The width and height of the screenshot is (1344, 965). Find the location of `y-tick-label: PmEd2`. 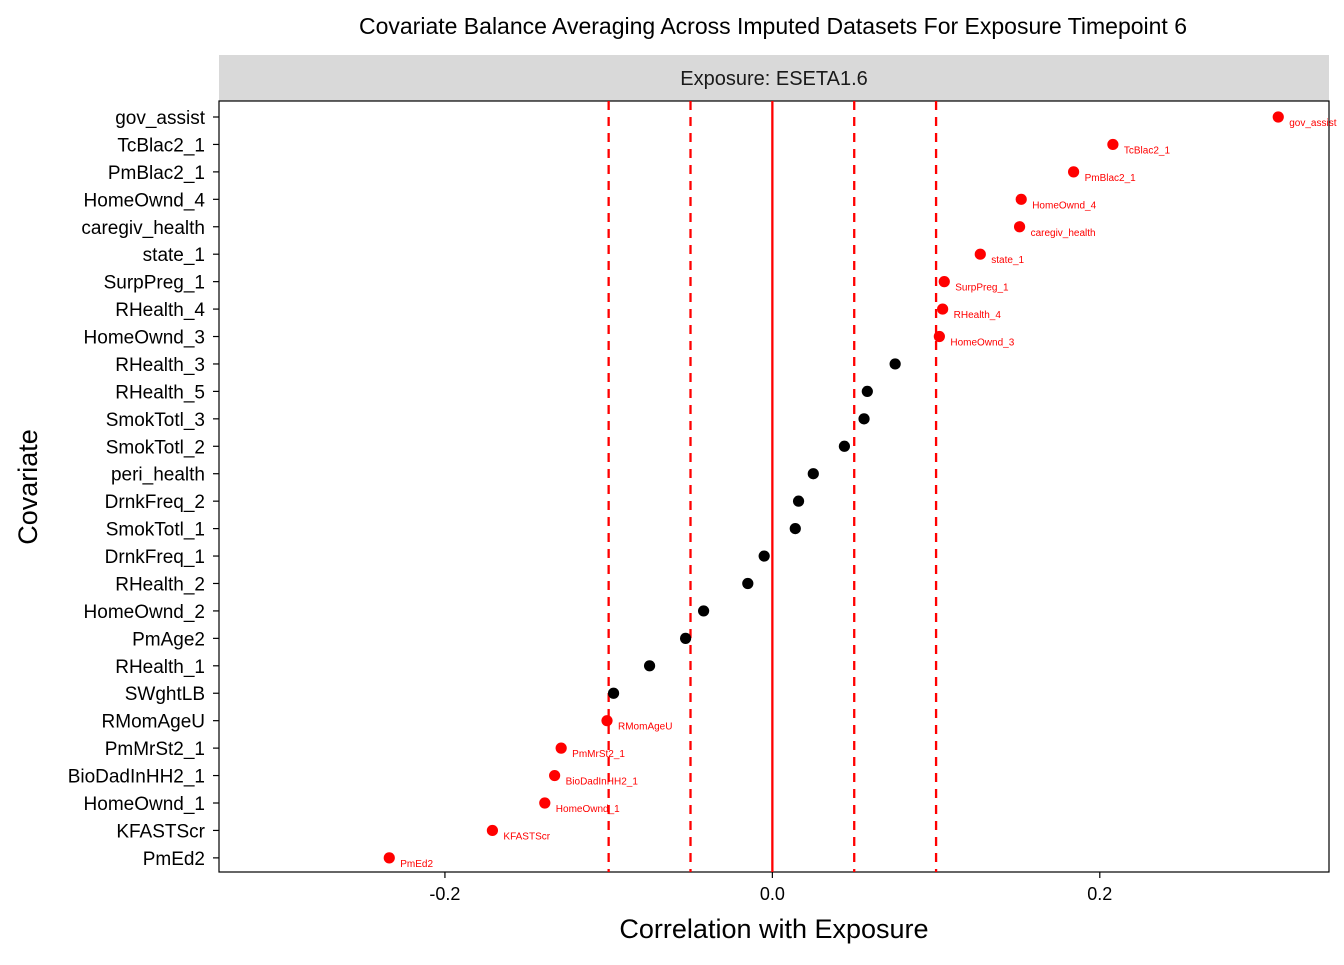

y-tick-label: PmEd2 is located at coordinates (174, 859).